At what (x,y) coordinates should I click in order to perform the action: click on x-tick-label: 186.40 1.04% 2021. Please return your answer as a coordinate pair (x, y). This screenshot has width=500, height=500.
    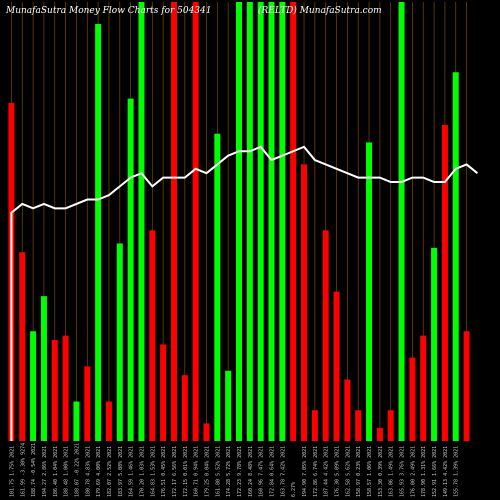
    Looking at the image, I should click on (56, 471).